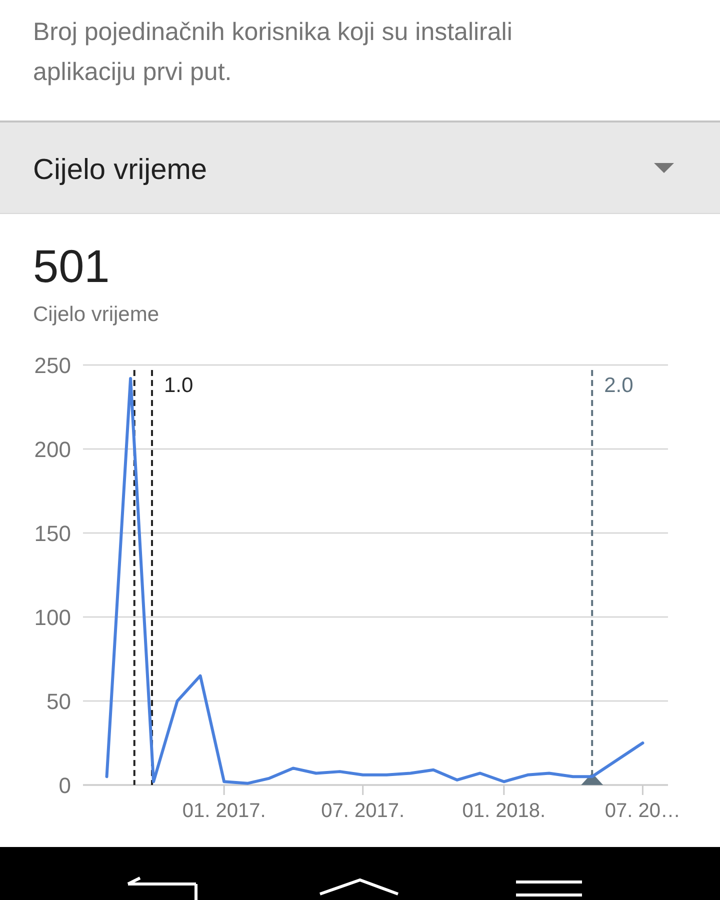 The width and height of the screenshot is (720, 900). What do you see at coordinates (52, 617) in the screenshot?
I see `y-tick-label: 100` at bounding box center [52, 617].